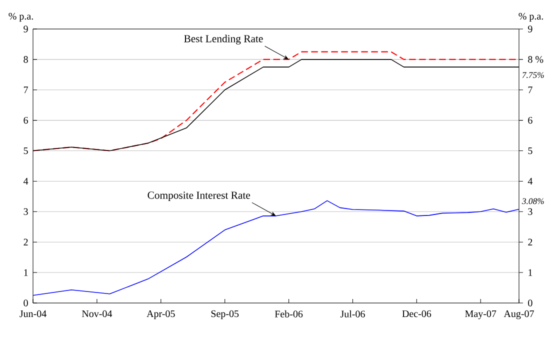 Image resolution: width=560 pixels, height=338 pixels. What do you see at coordinates (530, 120) in the screenshot?
I see `y2-tick-label: 6` at bounding box center [530, 120].